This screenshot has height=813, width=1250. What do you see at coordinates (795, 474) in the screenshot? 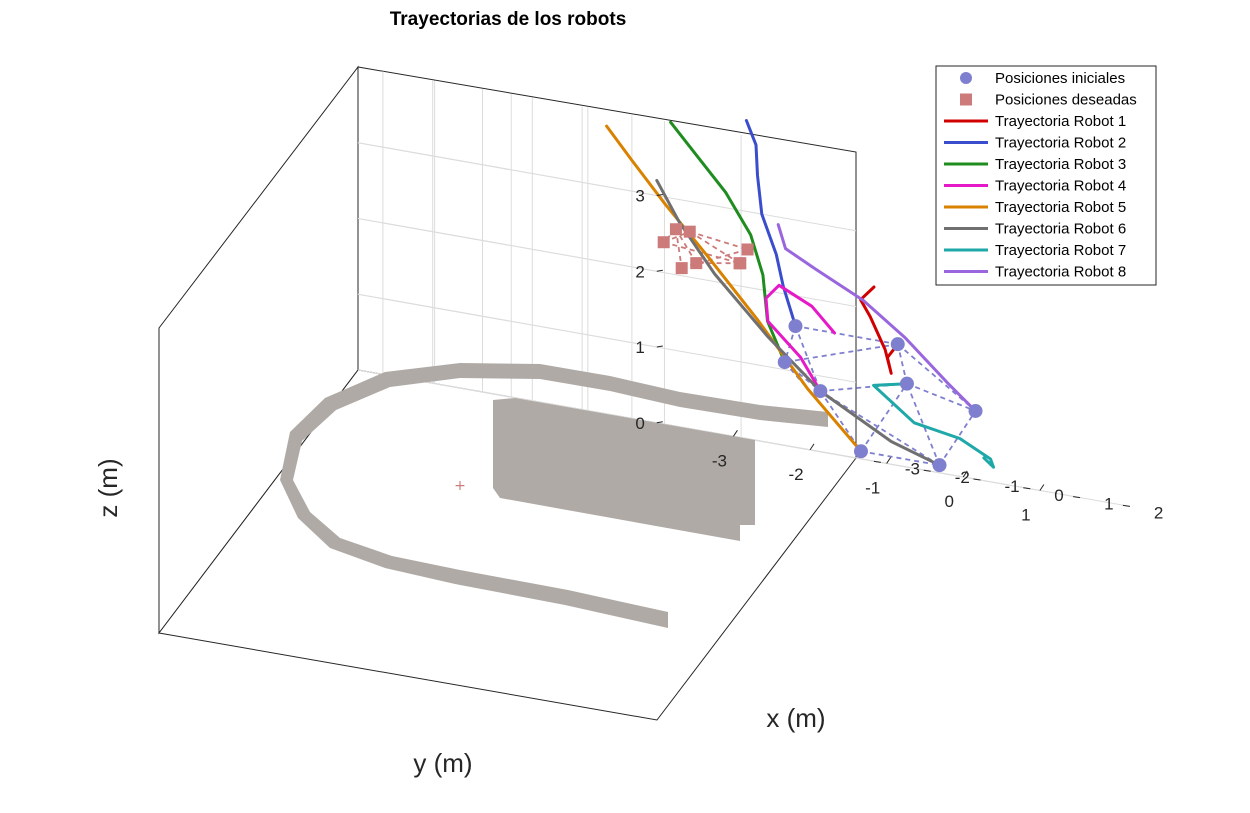
I see `y-tick-label: -2` at bounding box center [795, 474].